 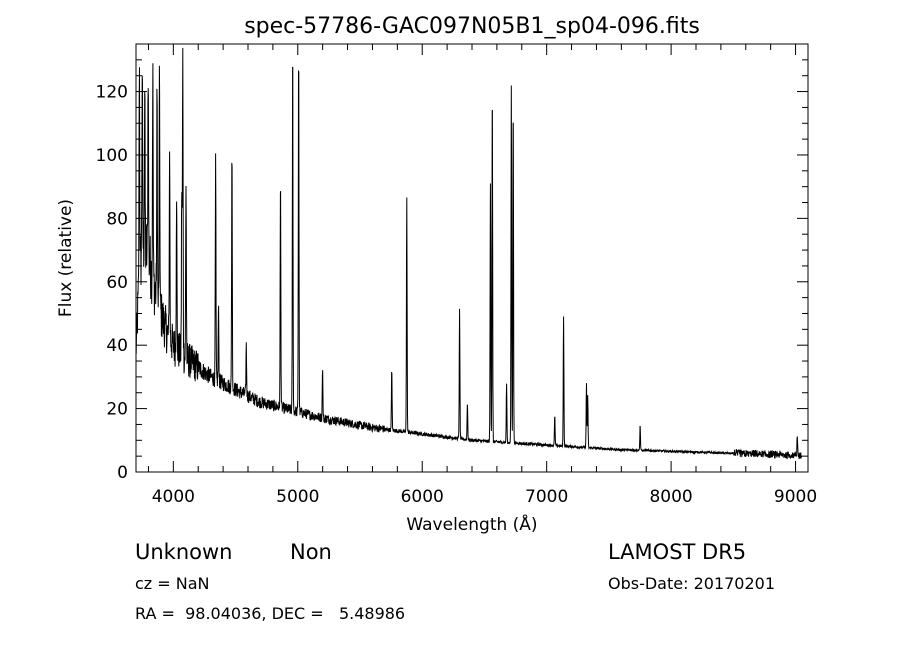 What do you see at coordinates (795, 497) in the screenshot?
I see `x-tick-label: 9000` at bounding box center [795, 497].